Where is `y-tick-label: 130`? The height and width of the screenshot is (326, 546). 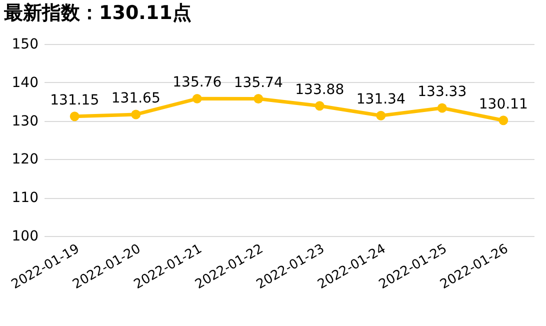 y-tick-label: 130 is located at coordinates (25, 121).